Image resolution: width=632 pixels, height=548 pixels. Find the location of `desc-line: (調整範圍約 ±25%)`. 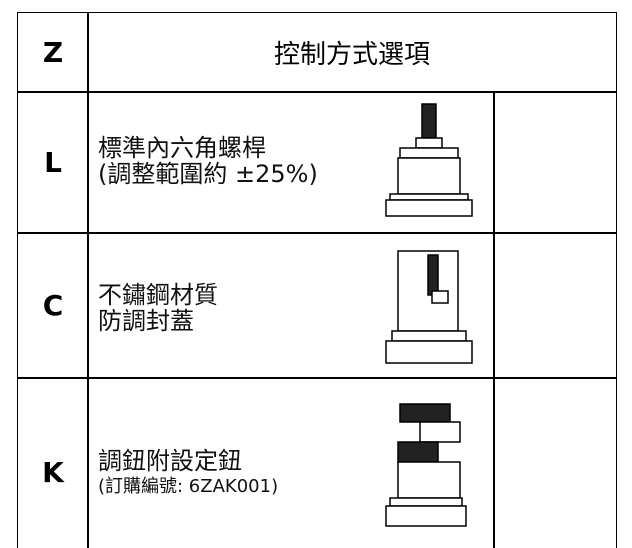

desc-line: (調整範圍約 ±25%) is located at coordinates (208, 174).